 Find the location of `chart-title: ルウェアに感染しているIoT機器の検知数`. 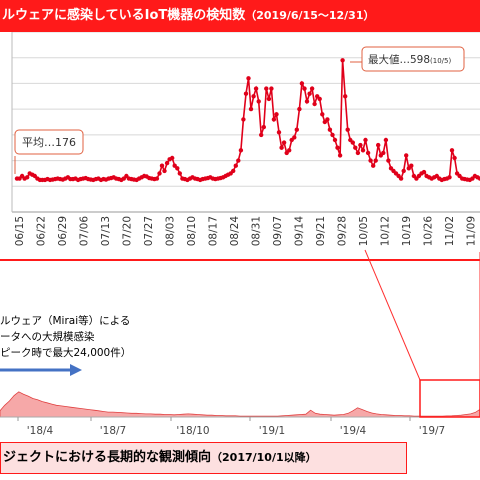

chart-title: ルウェアに感染しているIoT機器の検知数 is located at coordinates (124, 15).